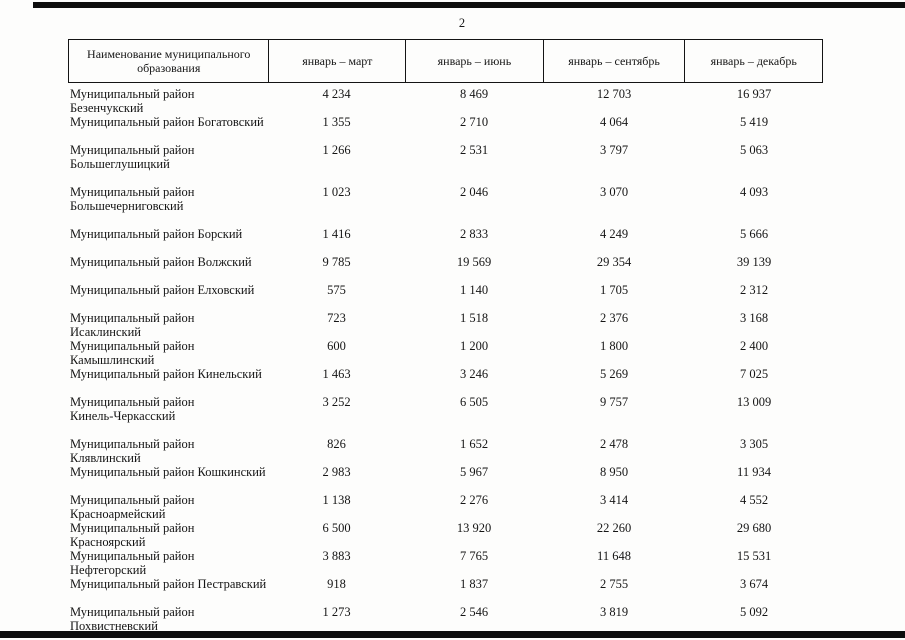 Image resolution: width=905 pixels, height=640 pixels. Describe the element at coordinates (469, 5) in the screenshot. I see `scan-artifact-top-bar` at that location.